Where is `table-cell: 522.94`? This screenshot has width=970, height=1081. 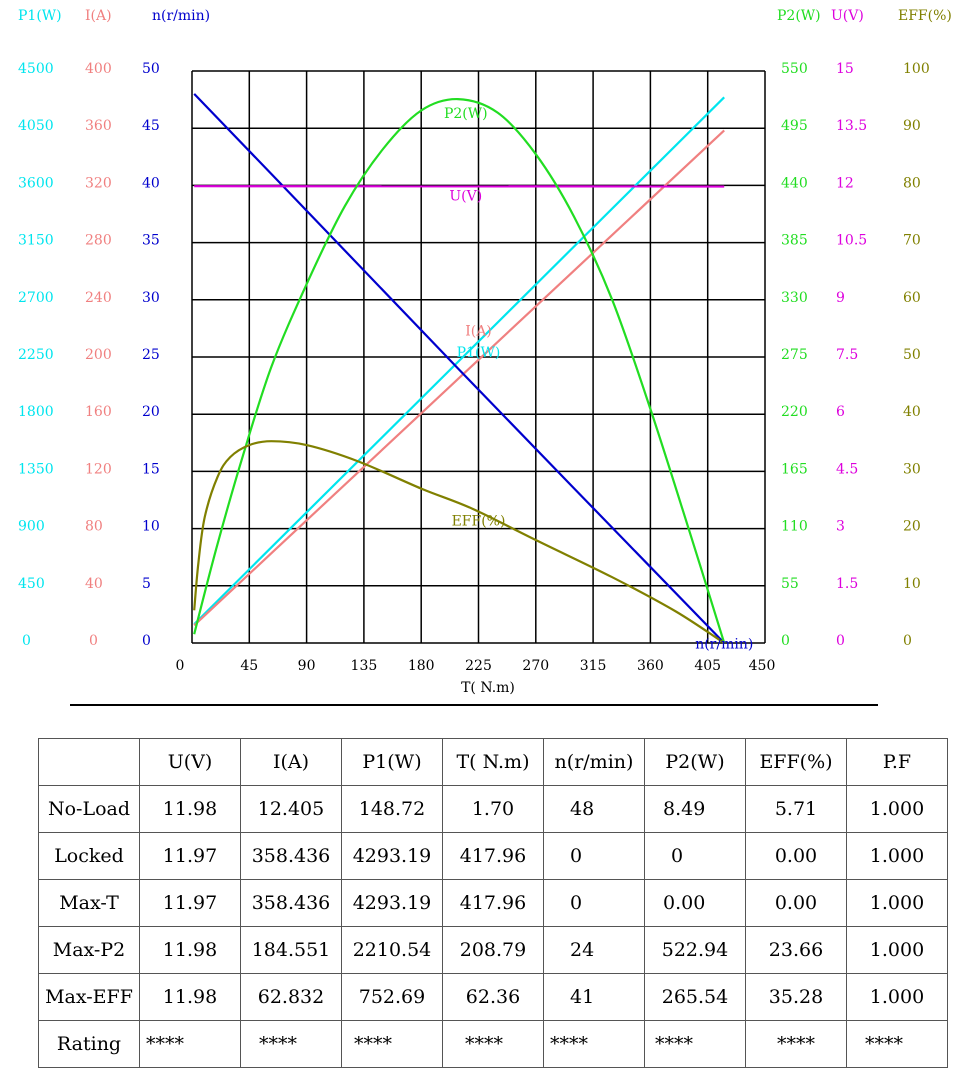
table-cell: 522.94 is located at coordinates (695, 950).